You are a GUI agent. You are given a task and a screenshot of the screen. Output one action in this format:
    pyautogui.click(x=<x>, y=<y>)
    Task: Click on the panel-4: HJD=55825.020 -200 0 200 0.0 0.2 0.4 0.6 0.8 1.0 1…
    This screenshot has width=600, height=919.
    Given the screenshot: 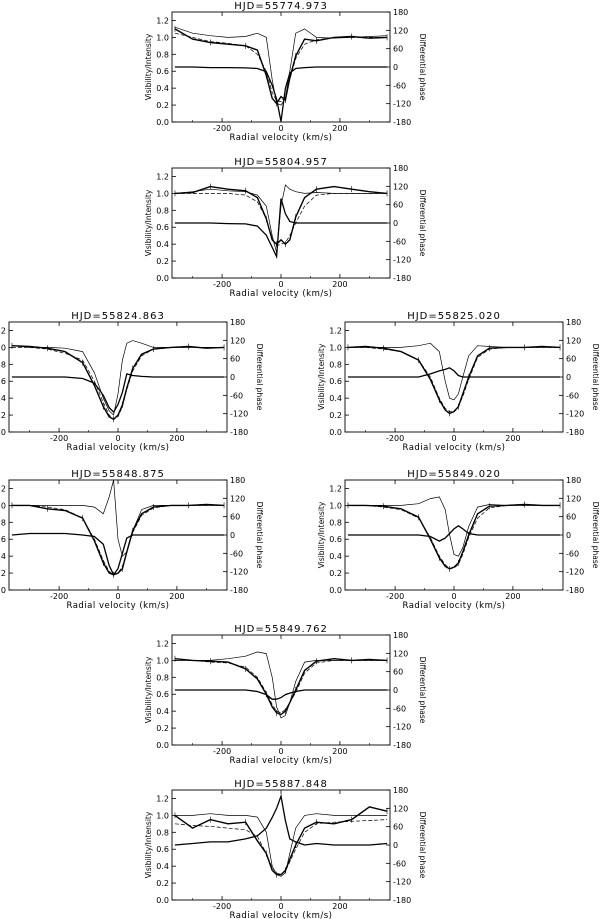 What is the action you would take?
    pyautogui.click(x=458, y=382)
    